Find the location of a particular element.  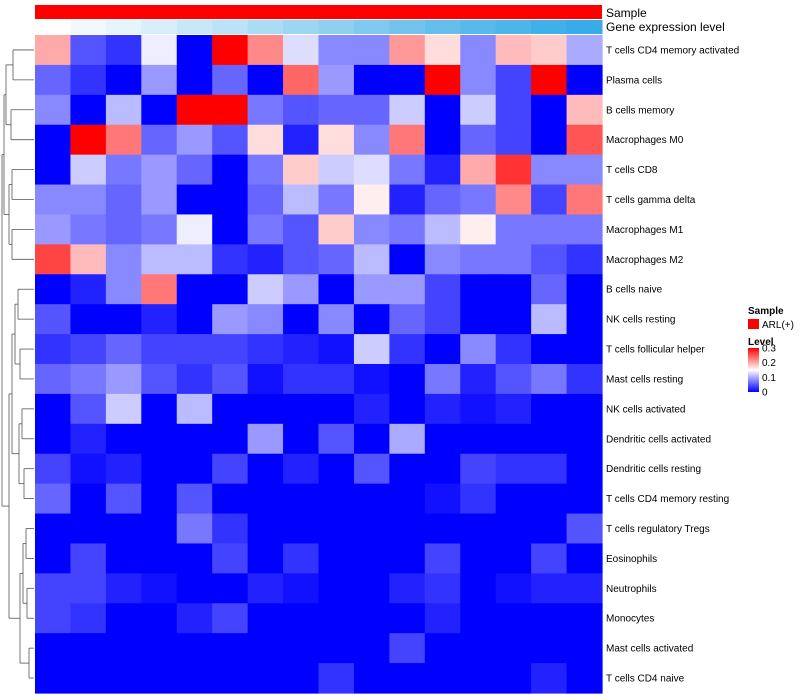

sample-track-label: Sample is located at coordinates (626, 13).